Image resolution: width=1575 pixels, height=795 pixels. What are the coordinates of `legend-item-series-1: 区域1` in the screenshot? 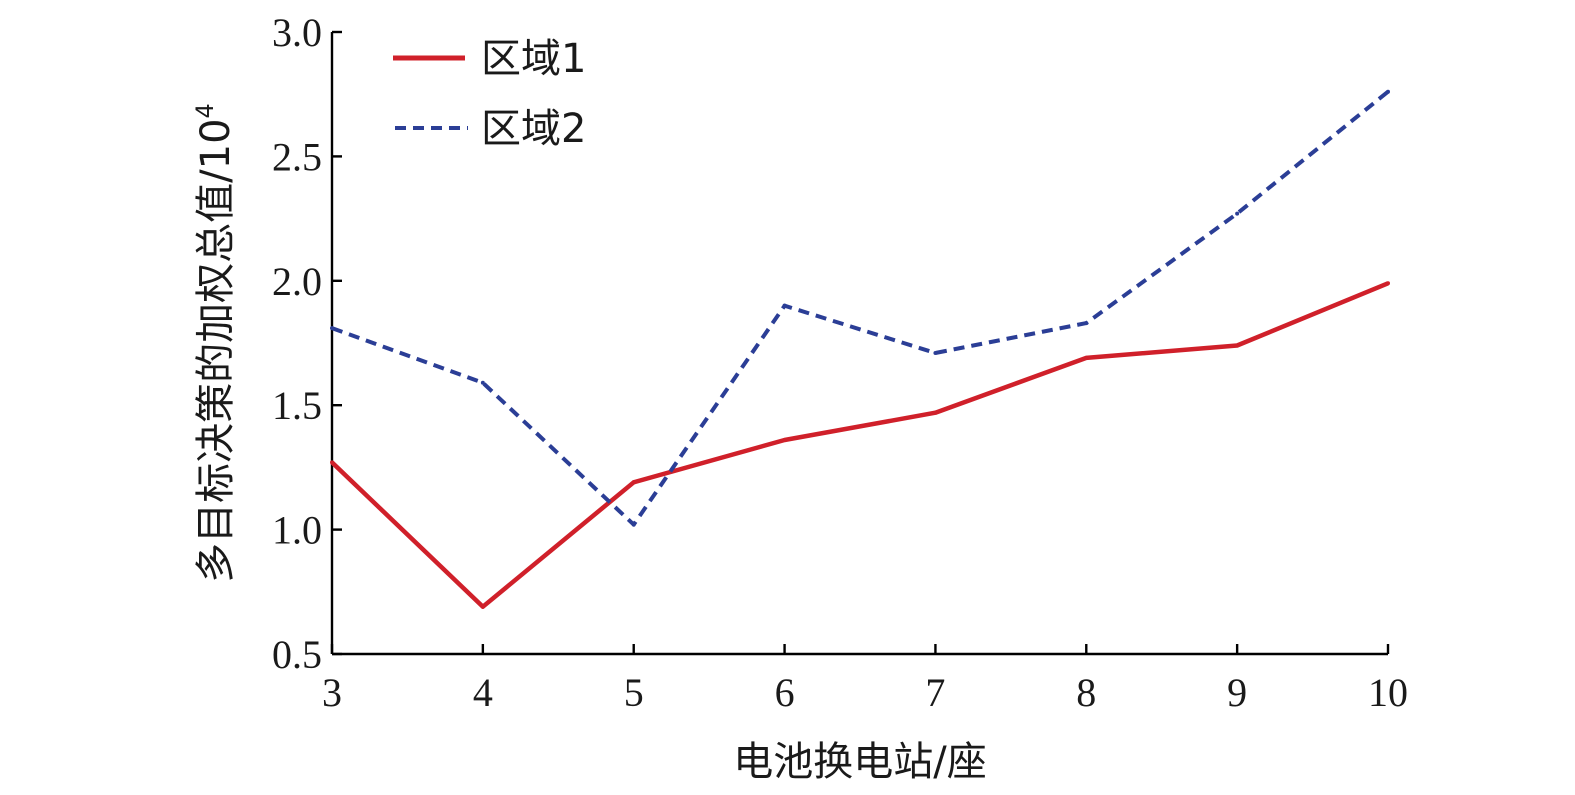 It's located at (489, 59).